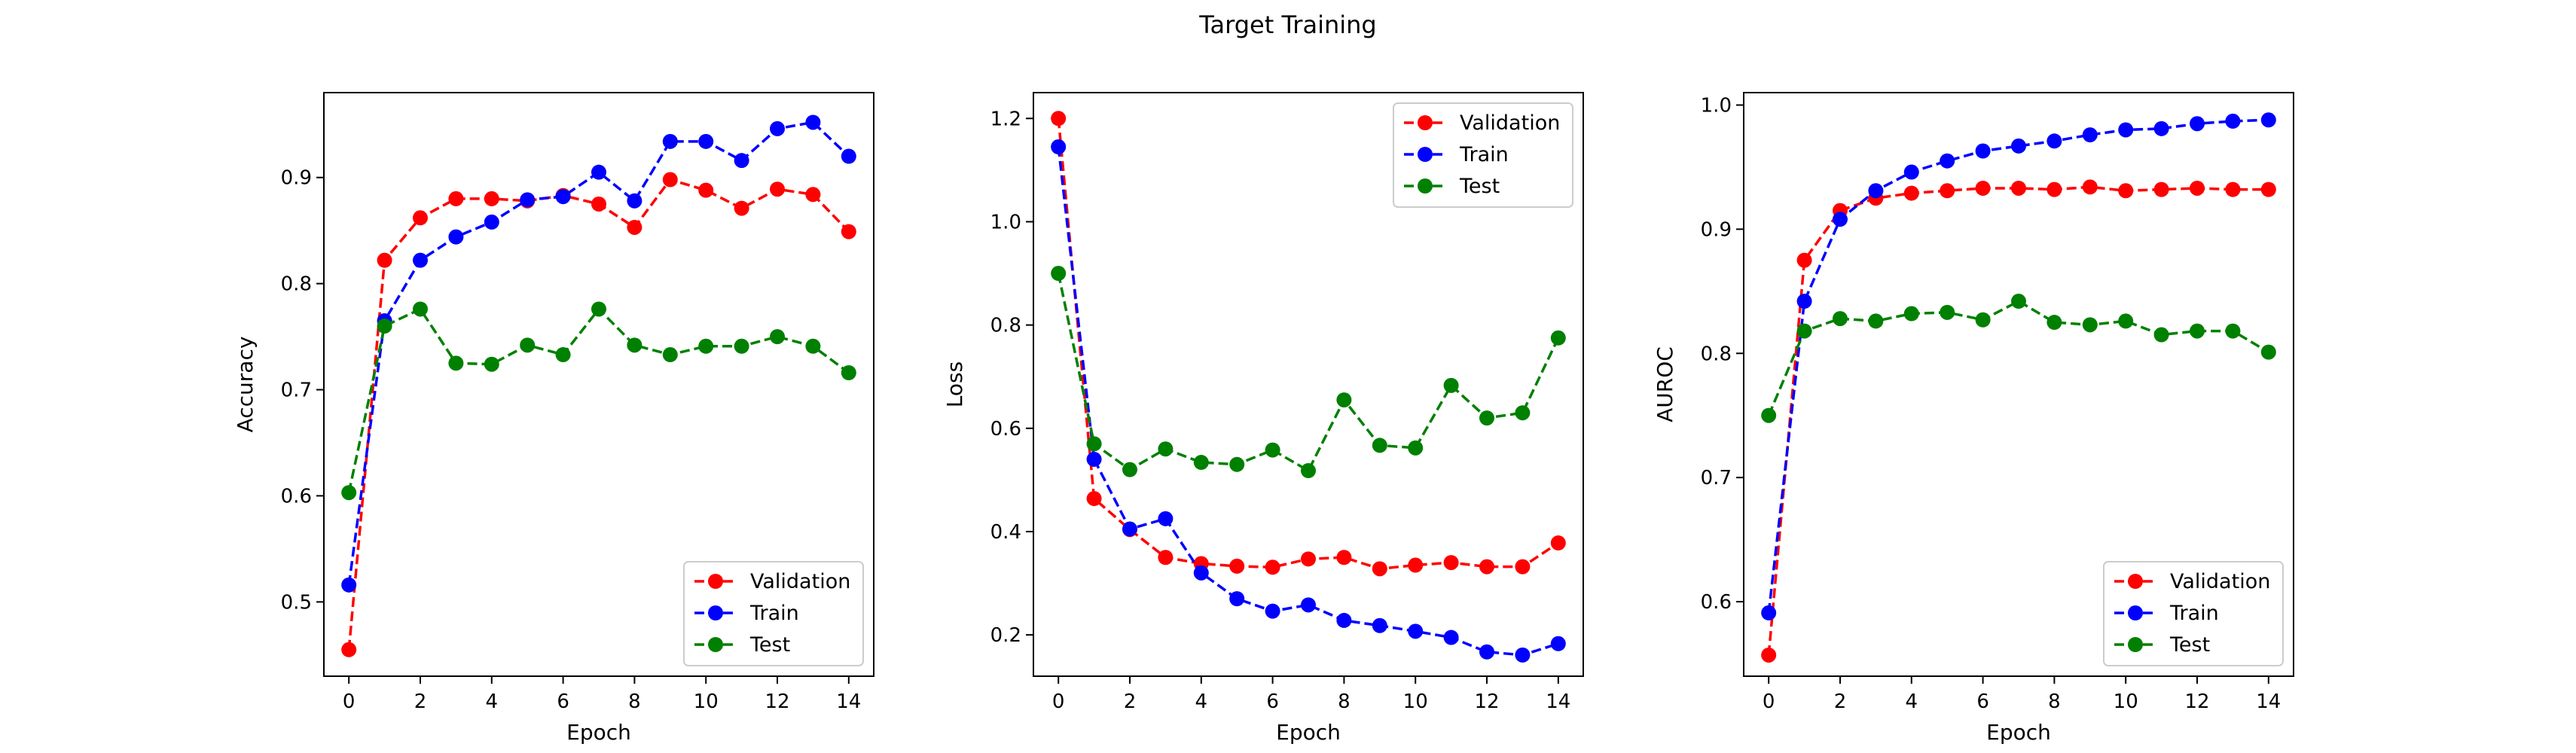 This screenshot has height=753, width=2576. What do you see at coordinates (2018, 358) in the screenshot?
I see `series-line-test` at bounding box center [2018, 358].